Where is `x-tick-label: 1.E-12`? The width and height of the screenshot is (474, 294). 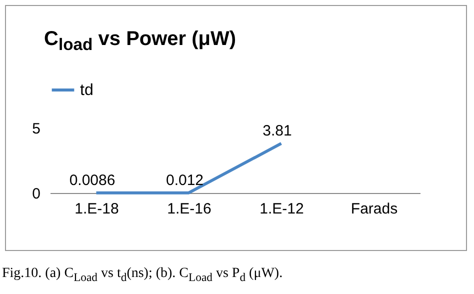
x-tick-label: 1.E-12 is located at coordinates (282, 209).